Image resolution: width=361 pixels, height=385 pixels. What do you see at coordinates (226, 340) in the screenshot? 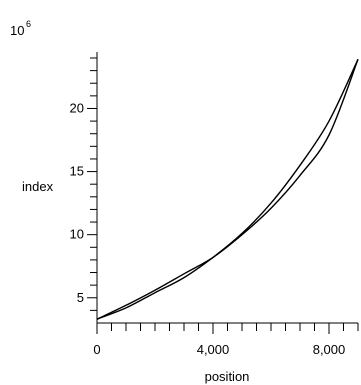
I see `x-axis-ticks: 0 4,000 8,000` at bounding box center [226, 340].